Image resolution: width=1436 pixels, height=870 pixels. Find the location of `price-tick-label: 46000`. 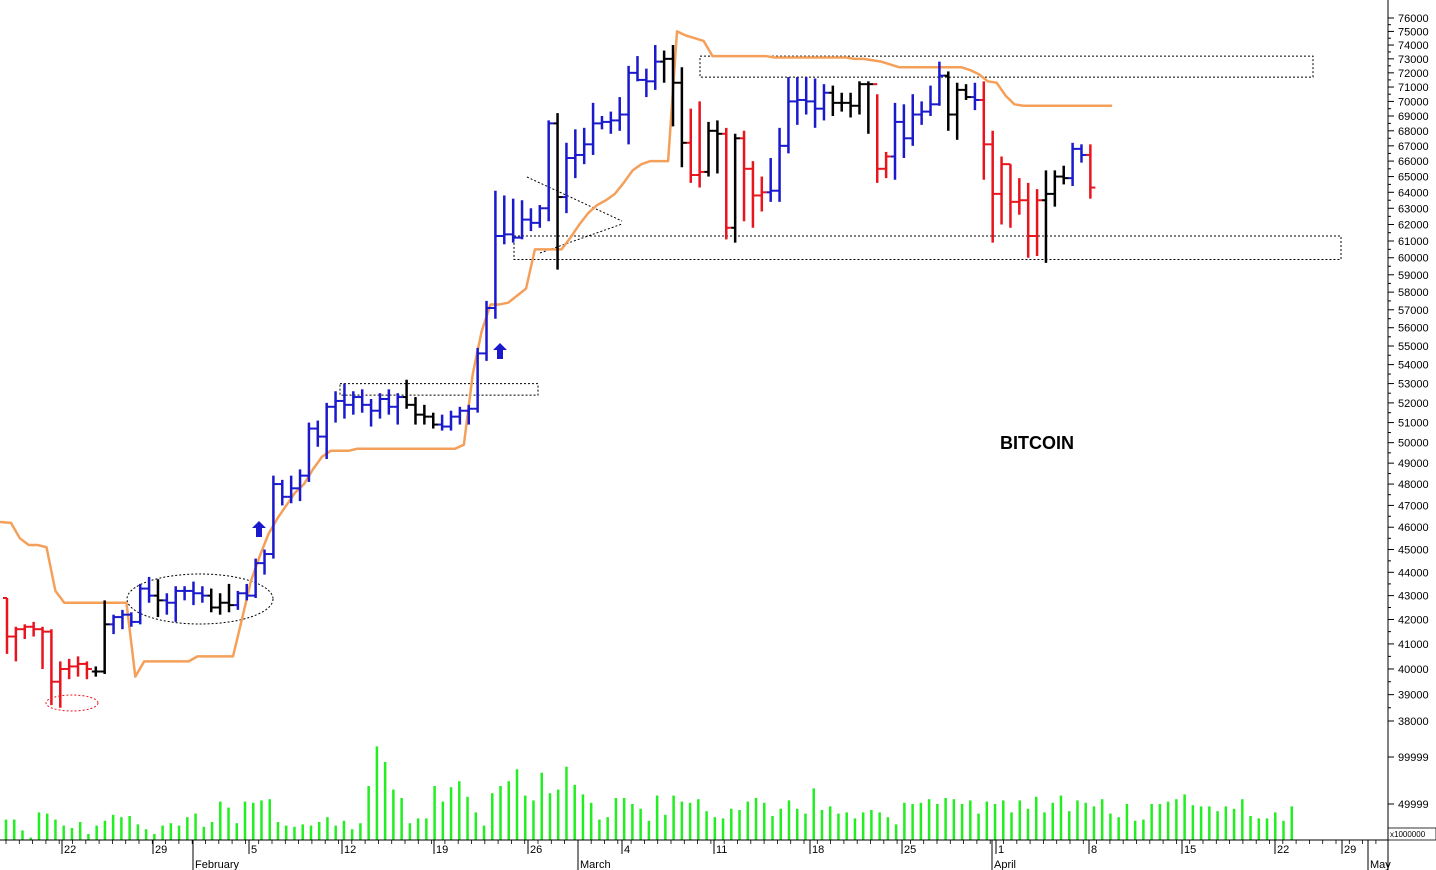

price-tick-label: 46000 is located at coordinates (1413, 528).